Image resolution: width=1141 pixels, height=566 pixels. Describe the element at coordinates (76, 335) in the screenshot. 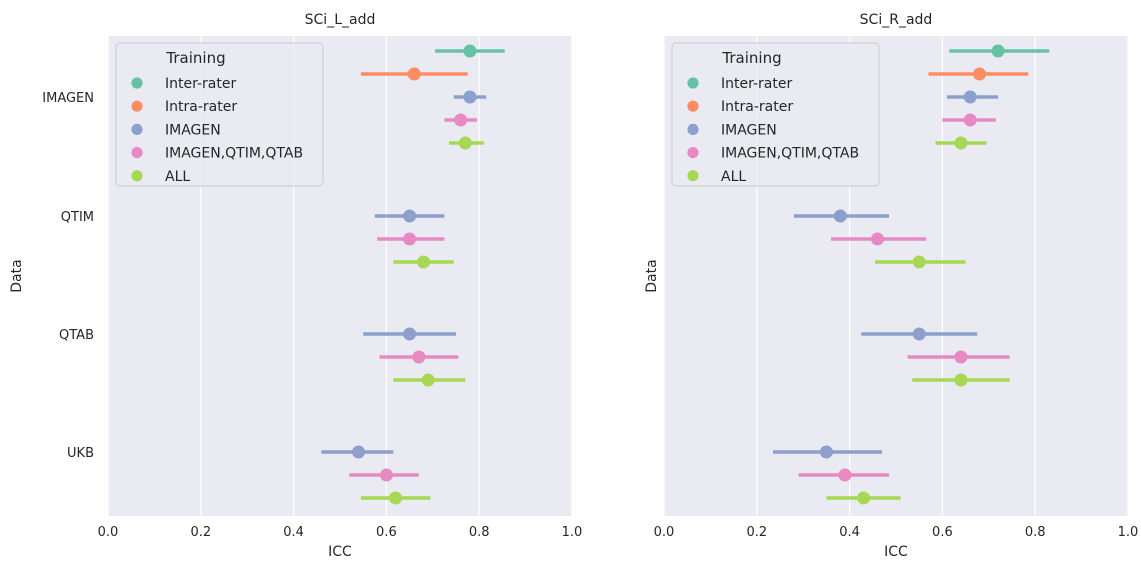

I see `y-tick-label: QTAB` at that location.